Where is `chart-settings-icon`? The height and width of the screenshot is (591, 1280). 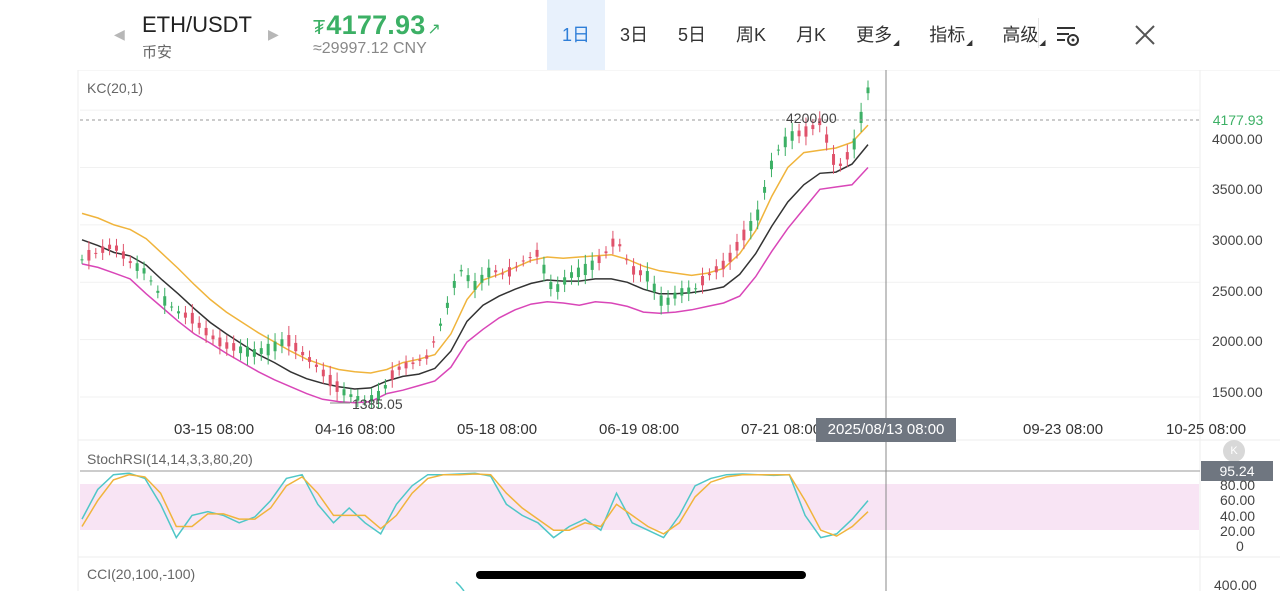
chart-settings-icon is located at coordinates (1068, 36).